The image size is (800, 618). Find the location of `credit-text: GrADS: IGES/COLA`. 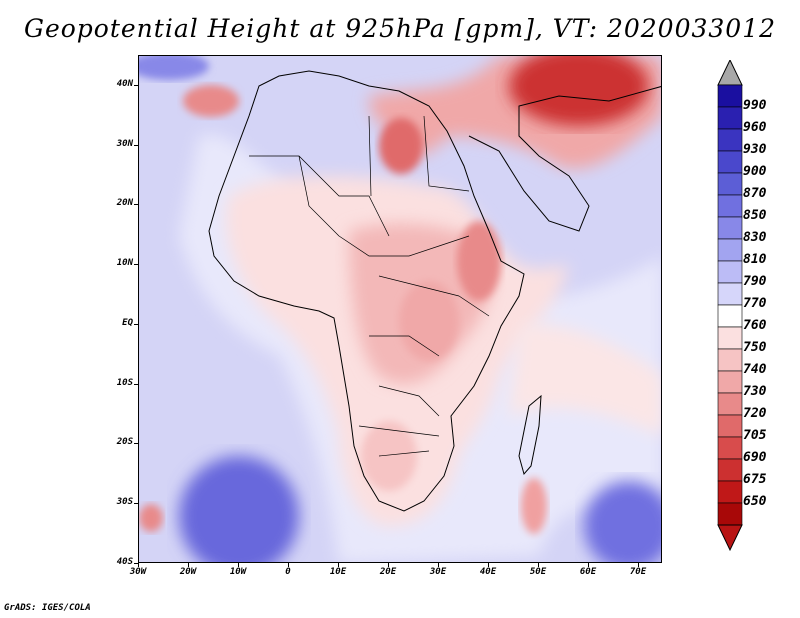

credit-text: GrADS: IGES/COLA is located at coordinates (47, 608).